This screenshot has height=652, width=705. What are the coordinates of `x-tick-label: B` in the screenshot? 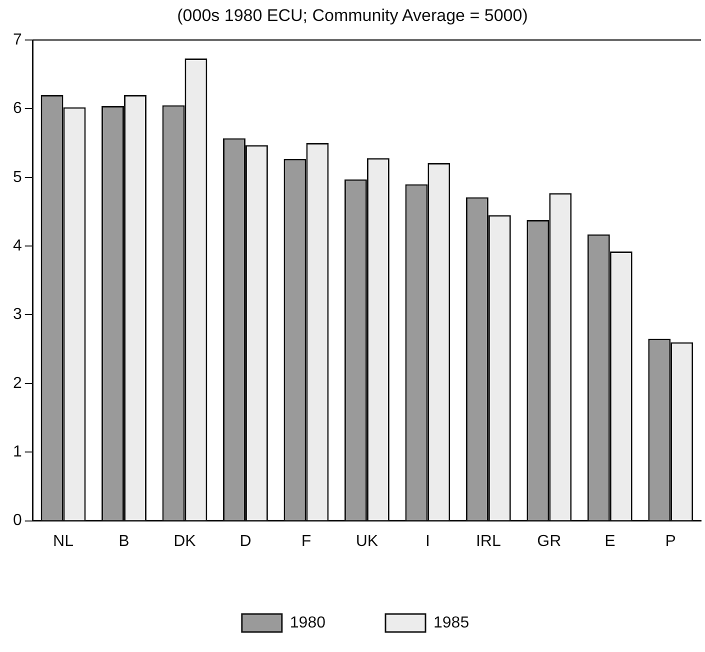 It's located at (124, 541).